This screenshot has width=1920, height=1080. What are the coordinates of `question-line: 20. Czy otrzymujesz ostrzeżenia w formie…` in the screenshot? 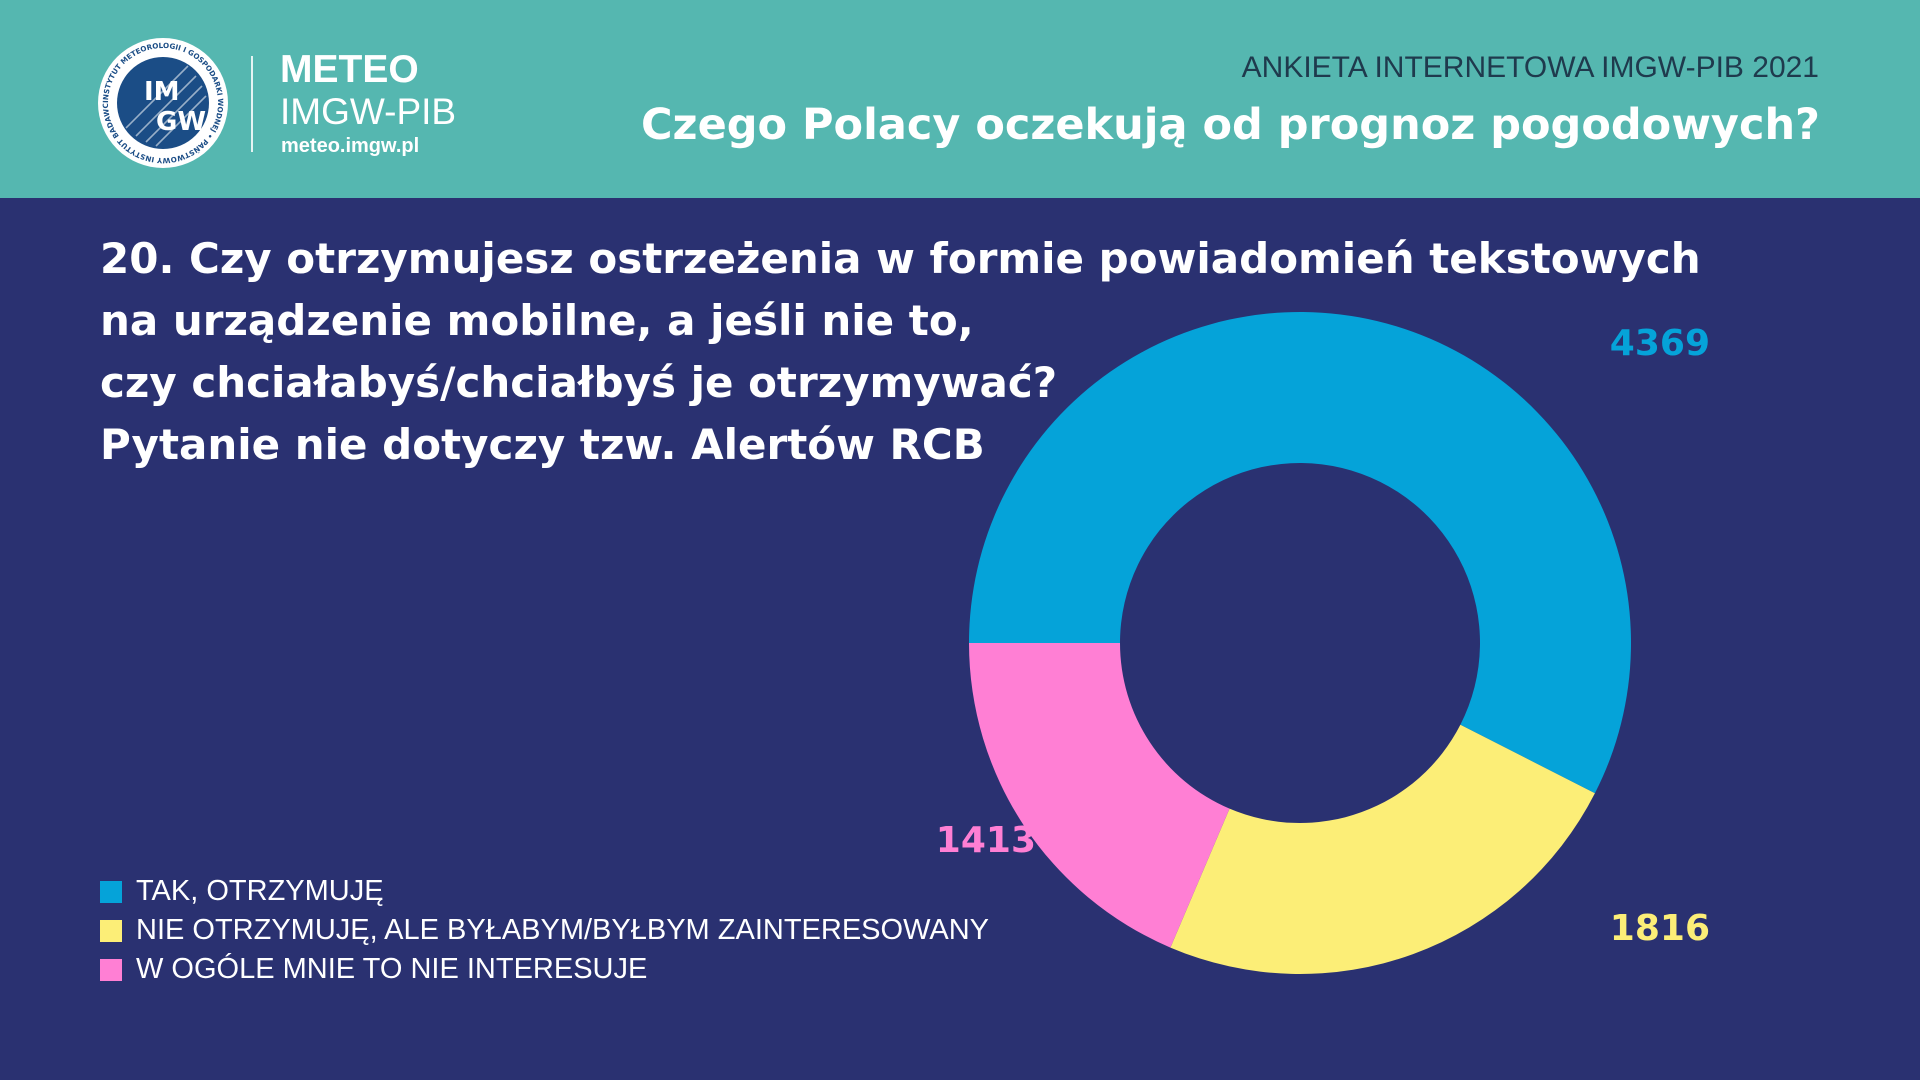 It's located at (900, 258).